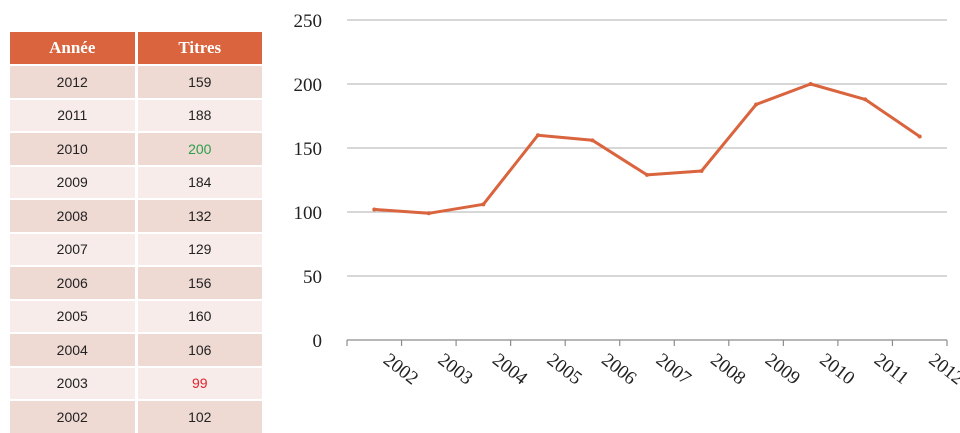  I want to click on table-row: 2008 132, so click(136, 215).